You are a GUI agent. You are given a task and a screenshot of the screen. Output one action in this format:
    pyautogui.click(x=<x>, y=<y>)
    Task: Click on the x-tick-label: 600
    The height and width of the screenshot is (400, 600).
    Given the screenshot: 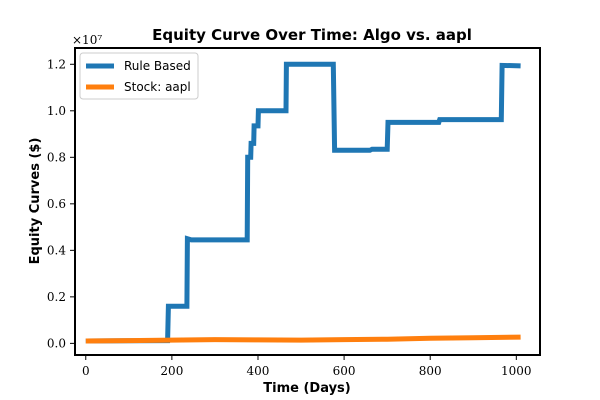 What is the action you would take?
    pyautogui.click(x=344, y=371)
    